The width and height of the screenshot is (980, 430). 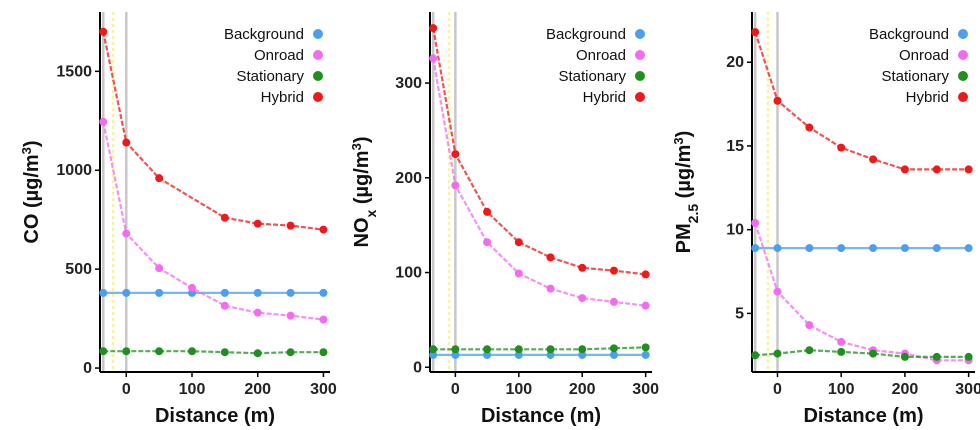 I want to click on series-line-onroad, so click(x=539, y=182).